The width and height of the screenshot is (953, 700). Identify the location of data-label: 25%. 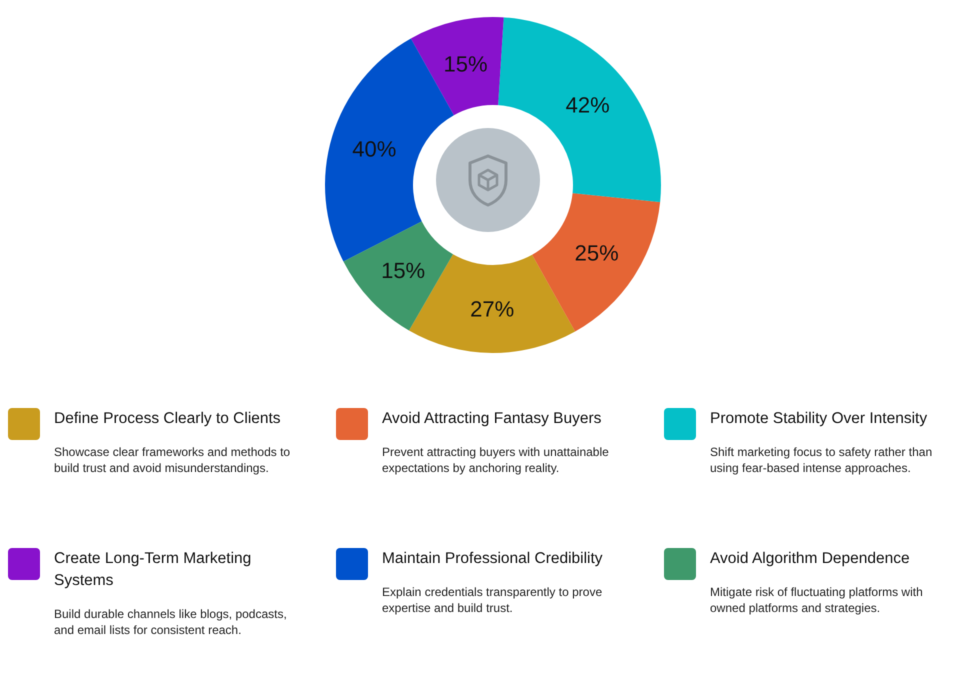
(596, 253).